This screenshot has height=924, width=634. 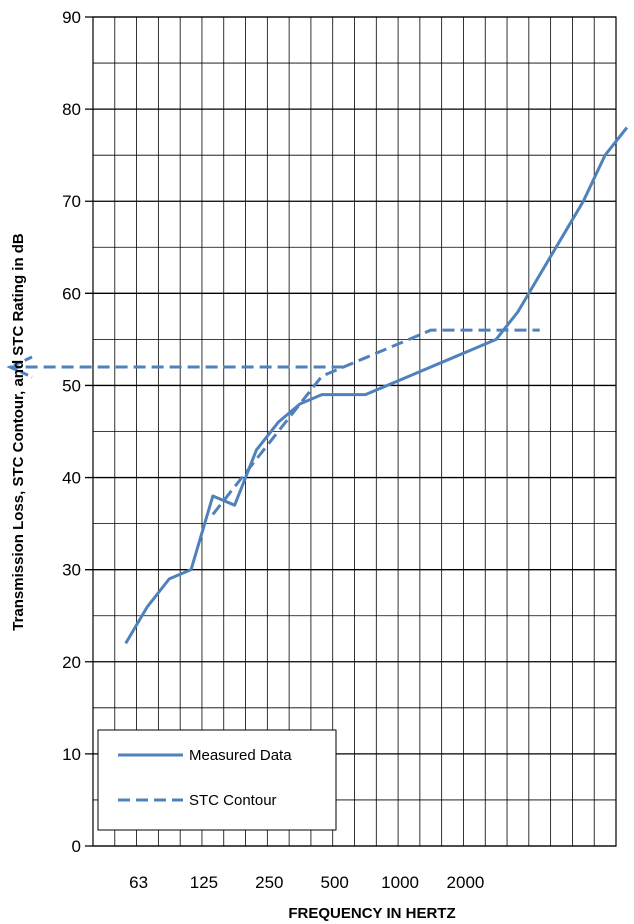 I want to click on x-tick-label: 63, so click(x=138, y=882).